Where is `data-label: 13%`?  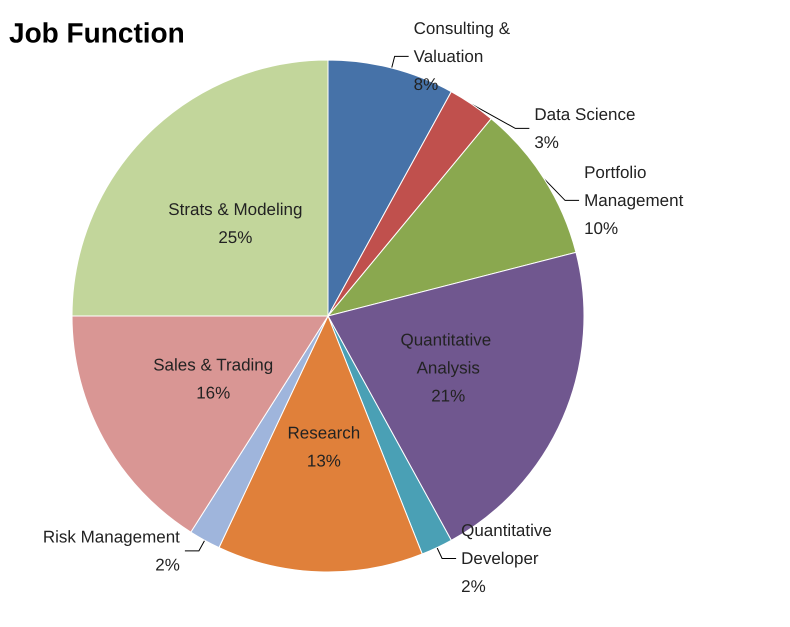 data-label: 13% is located at coordinates (323, 460).